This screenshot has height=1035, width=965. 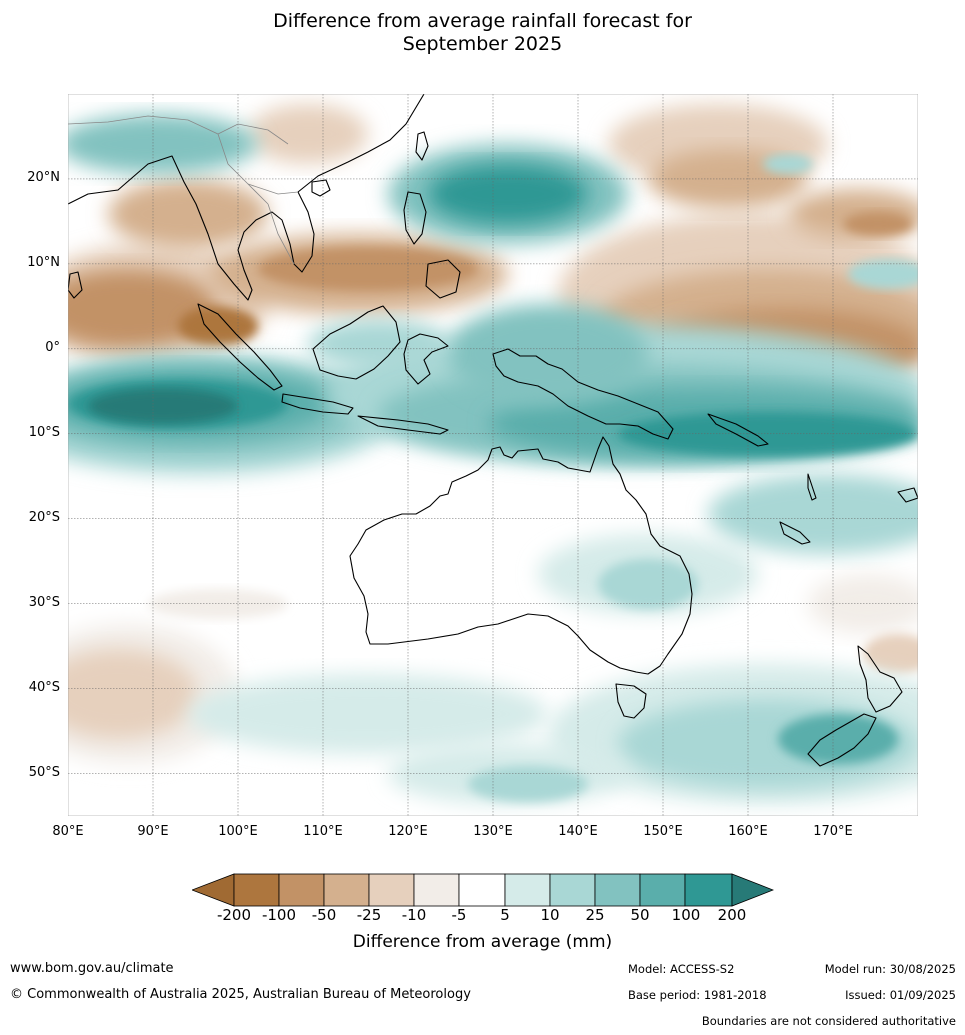 What do you see at coordinates (812, 487) in the screenshot?
I see `coast-vanuatu` at bounding box center [812, 487].